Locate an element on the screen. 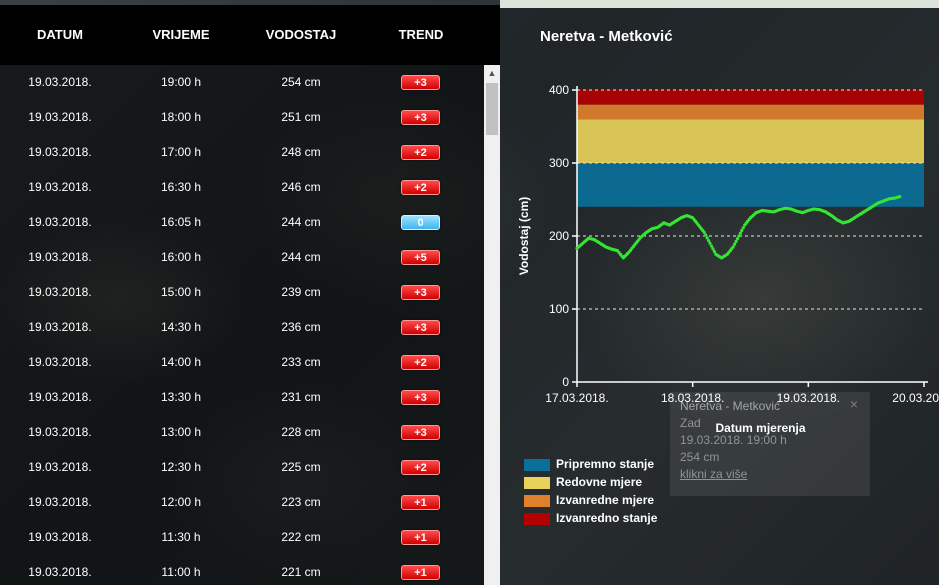  cell-time: 13:00 h is located at coordinates (181, 432).